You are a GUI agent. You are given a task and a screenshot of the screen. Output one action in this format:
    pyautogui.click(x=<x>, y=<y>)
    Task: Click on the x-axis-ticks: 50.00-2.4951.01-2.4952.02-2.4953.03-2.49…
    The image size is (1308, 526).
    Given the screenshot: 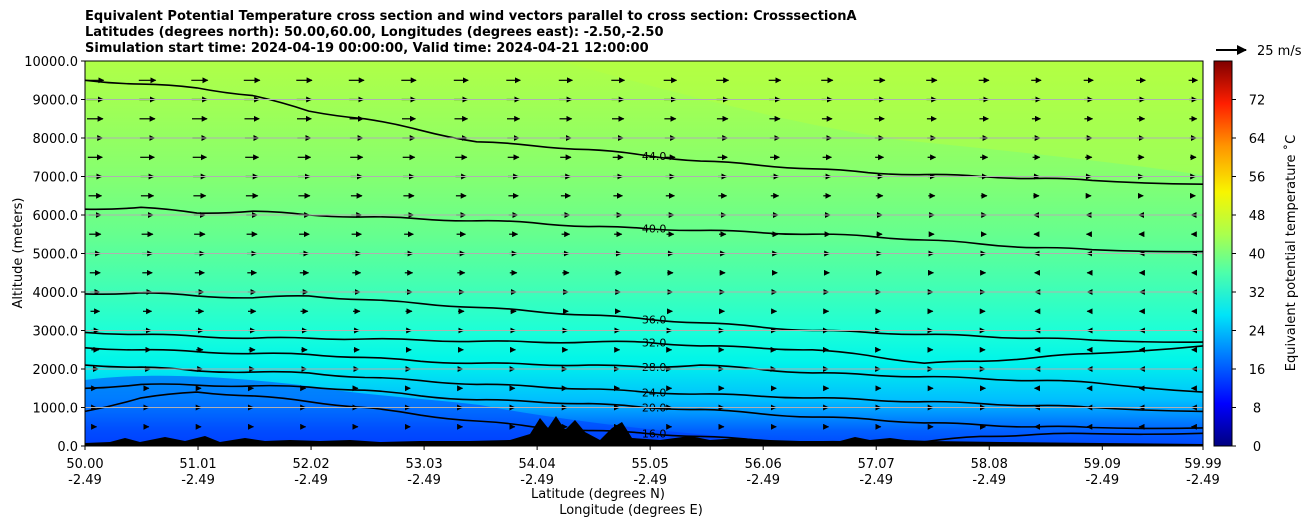 What is the action you would take?
    pyautogui.click(x=644, y=467)
    